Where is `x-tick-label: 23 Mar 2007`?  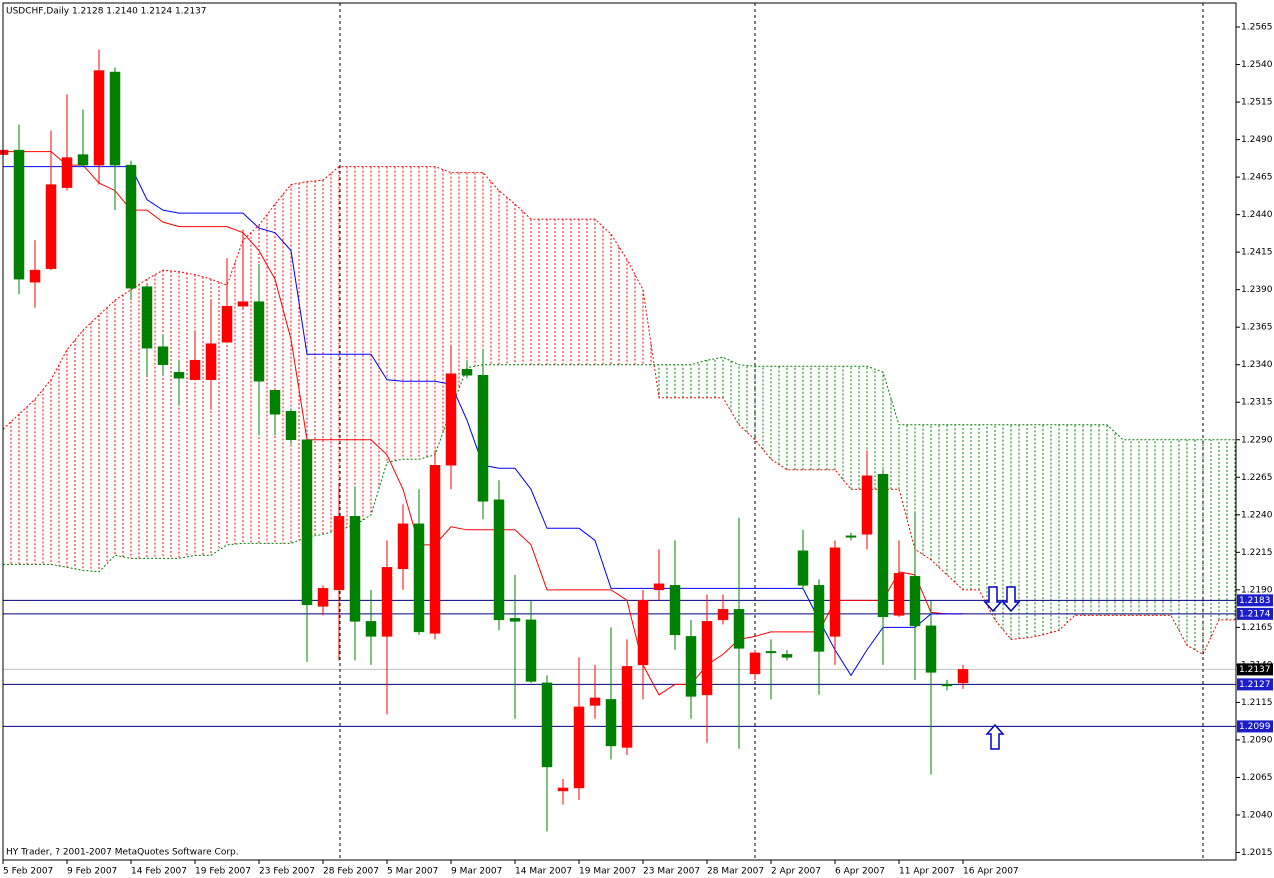 x-tick-label: 23 Mar 2007 is located at coordinates (671, 872).